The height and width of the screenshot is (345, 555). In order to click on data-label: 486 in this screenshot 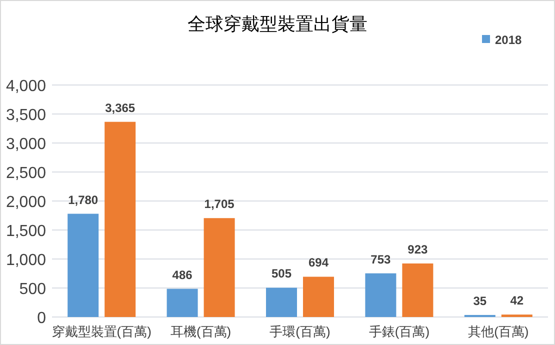, I will do `click(182, 275)`.